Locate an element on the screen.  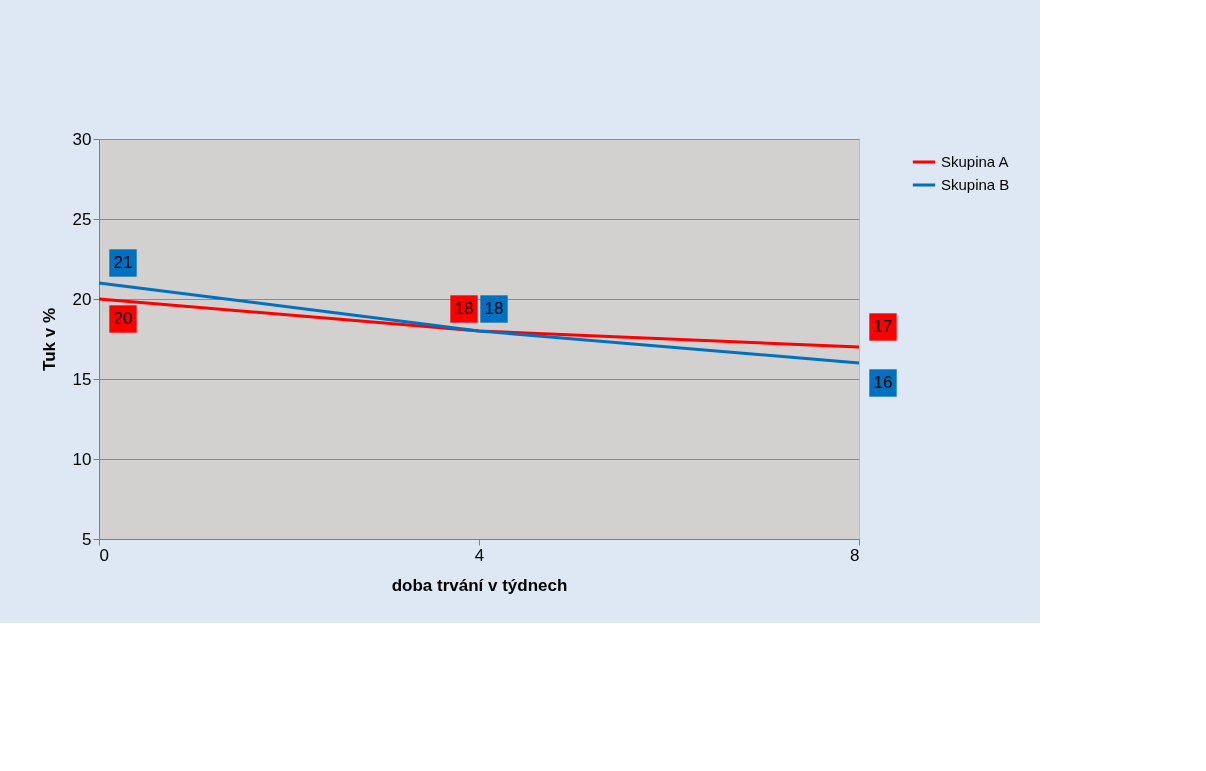
y-tick-label: 10 is located at coordinates (82, 459).